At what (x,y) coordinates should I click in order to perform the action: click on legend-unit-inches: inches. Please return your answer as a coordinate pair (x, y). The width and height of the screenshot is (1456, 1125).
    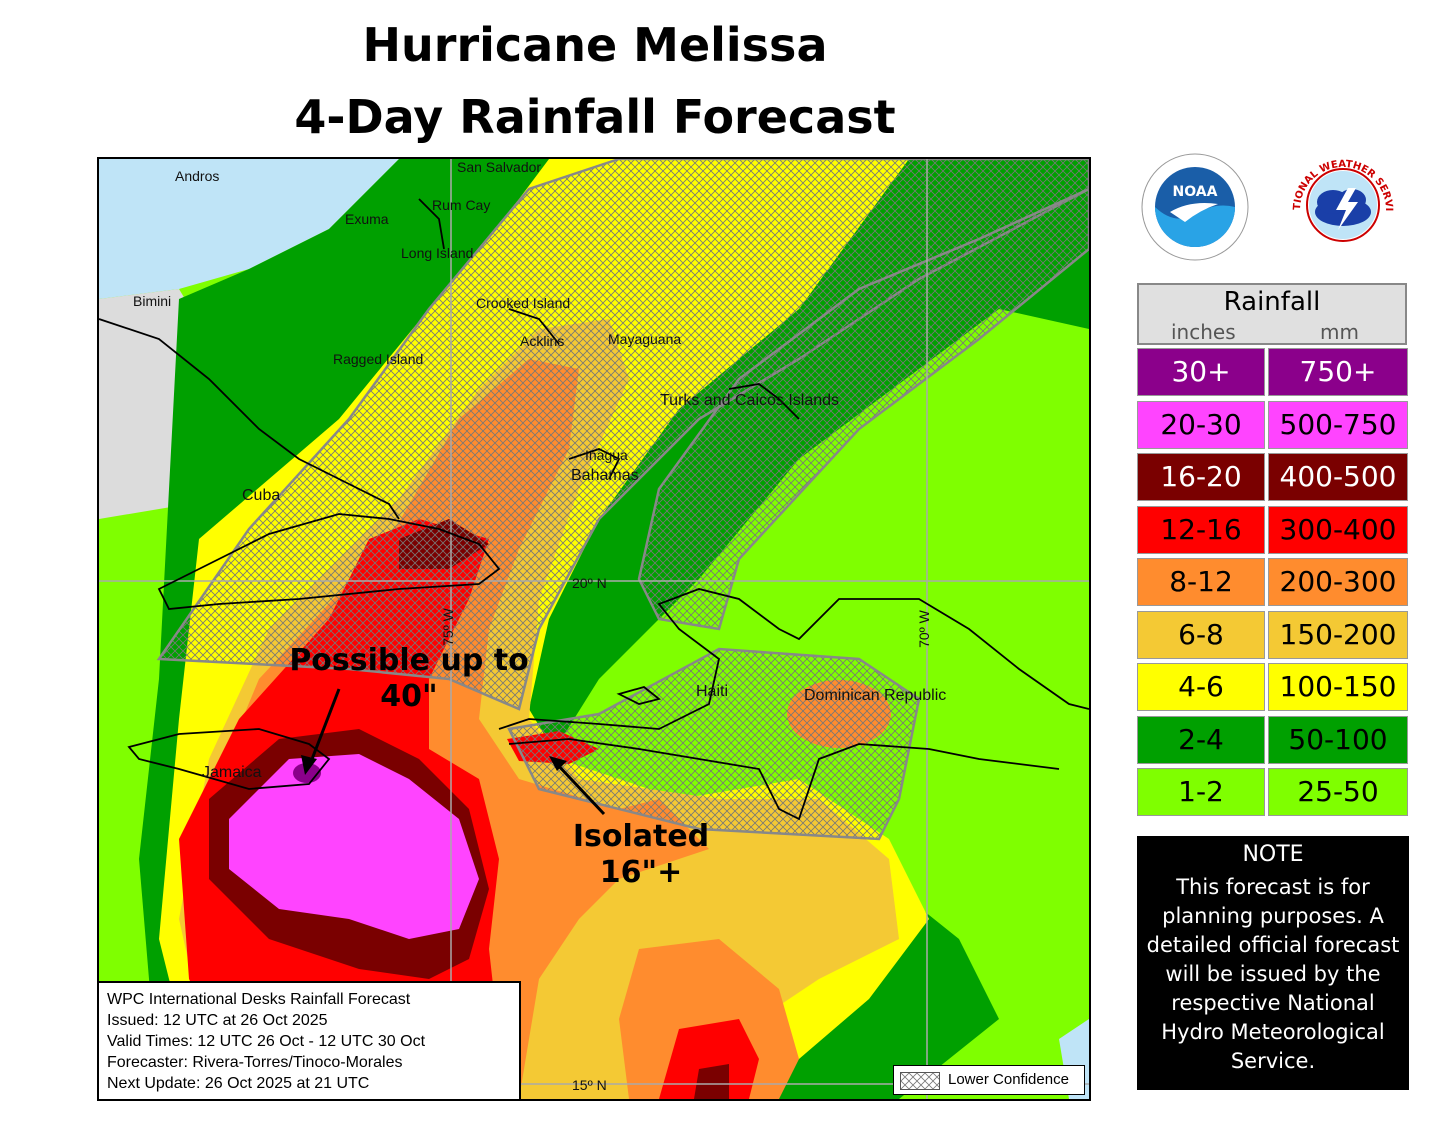
    Looking at the image, I should click on (1203, 332).